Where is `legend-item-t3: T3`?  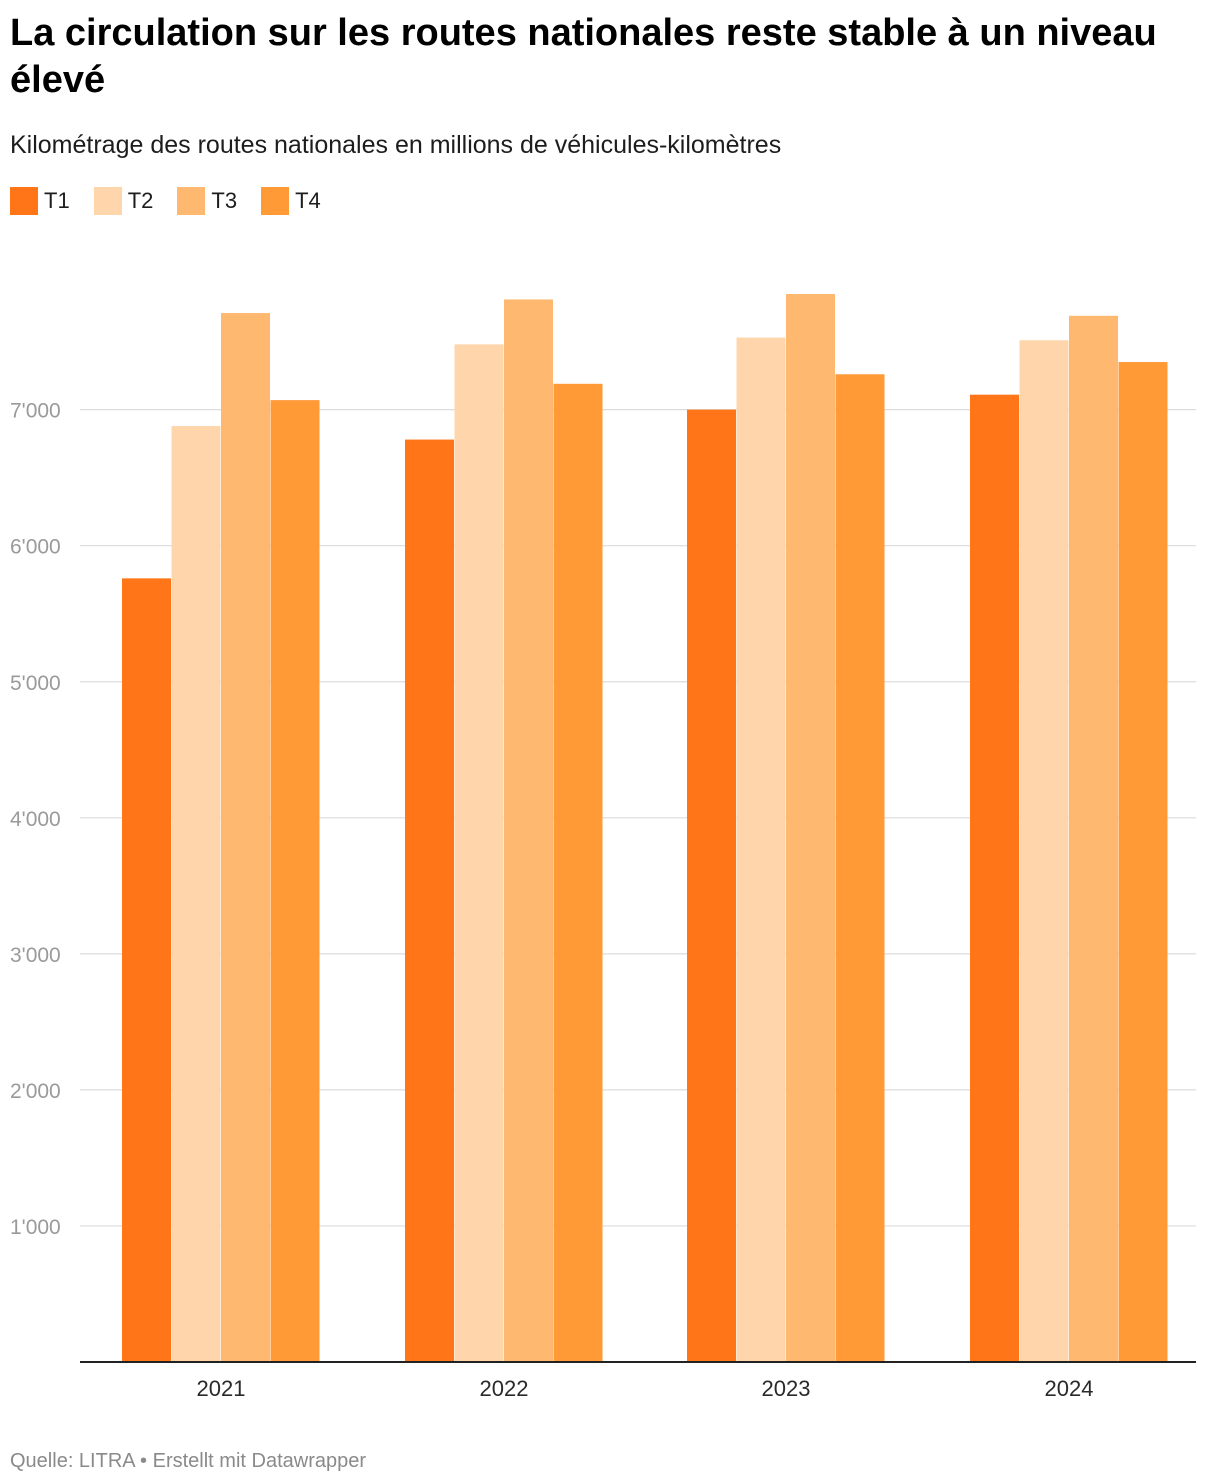
legend-item-t3: T3 is located at coordinates (207, 201).